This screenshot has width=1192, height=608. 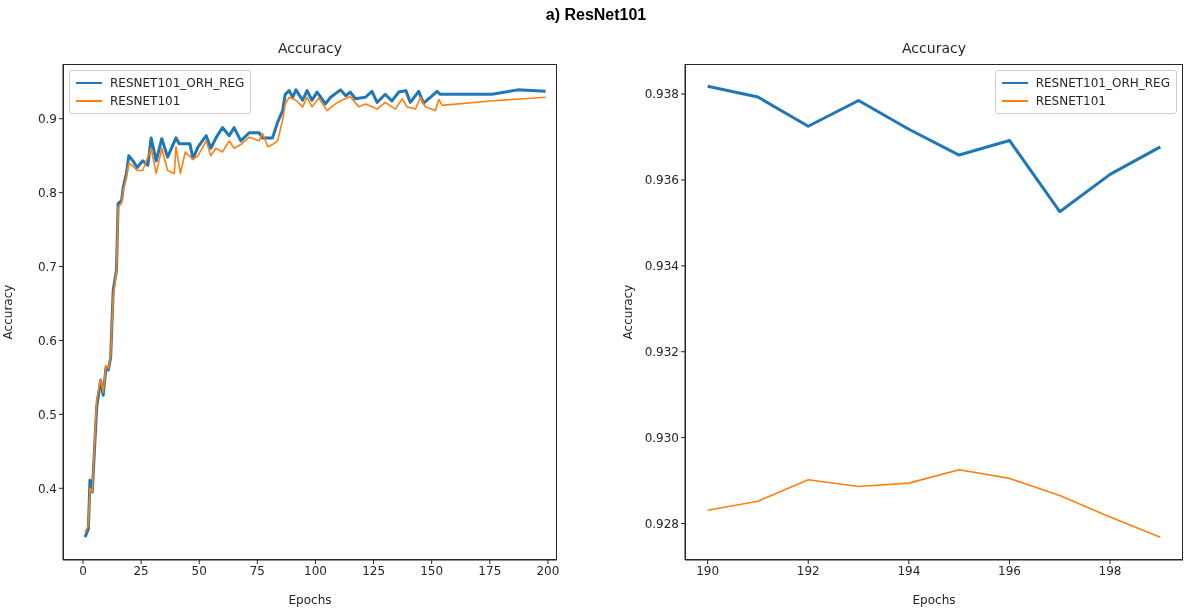 What do you see at coordinates (47, 192) in the screenshot?
I see `y-tick-label: 0.8` at bounding box center [47, 192].